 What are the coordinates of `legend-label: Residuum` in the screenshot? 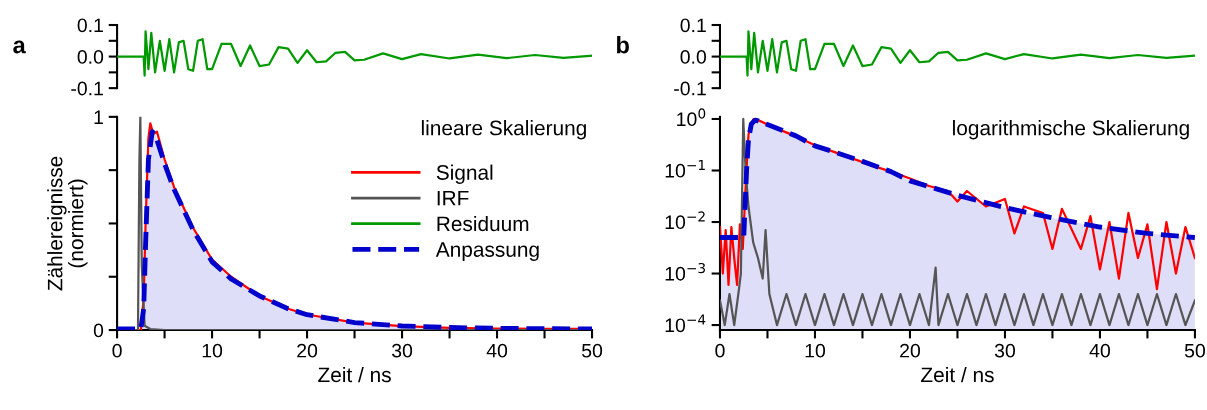 It's located at (483, 223).